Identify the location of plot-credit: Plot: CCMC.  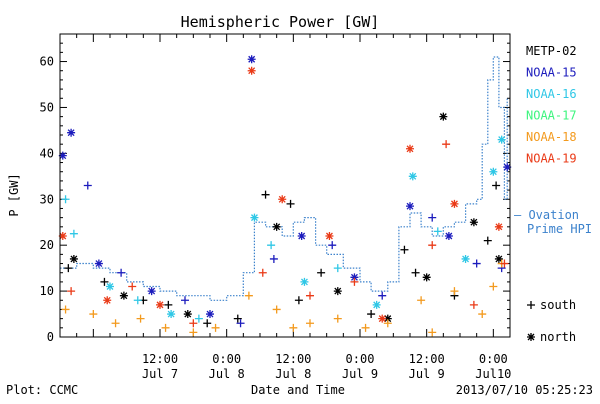
(42, 390).